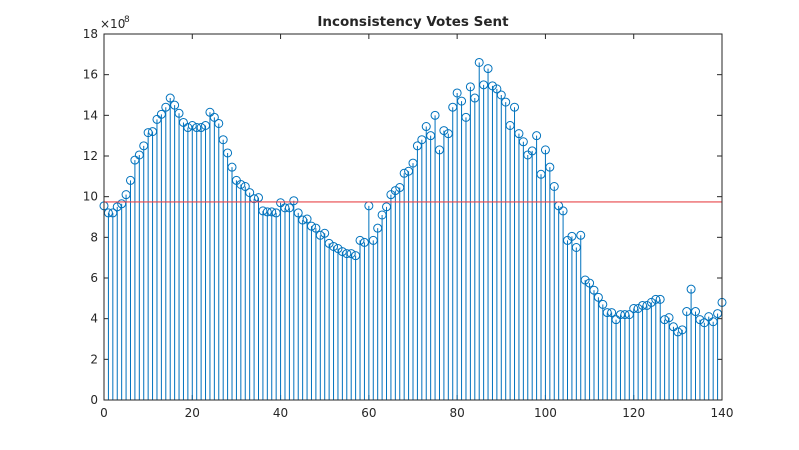  I want to click on x-tick-label: 100, so click(545, 413).